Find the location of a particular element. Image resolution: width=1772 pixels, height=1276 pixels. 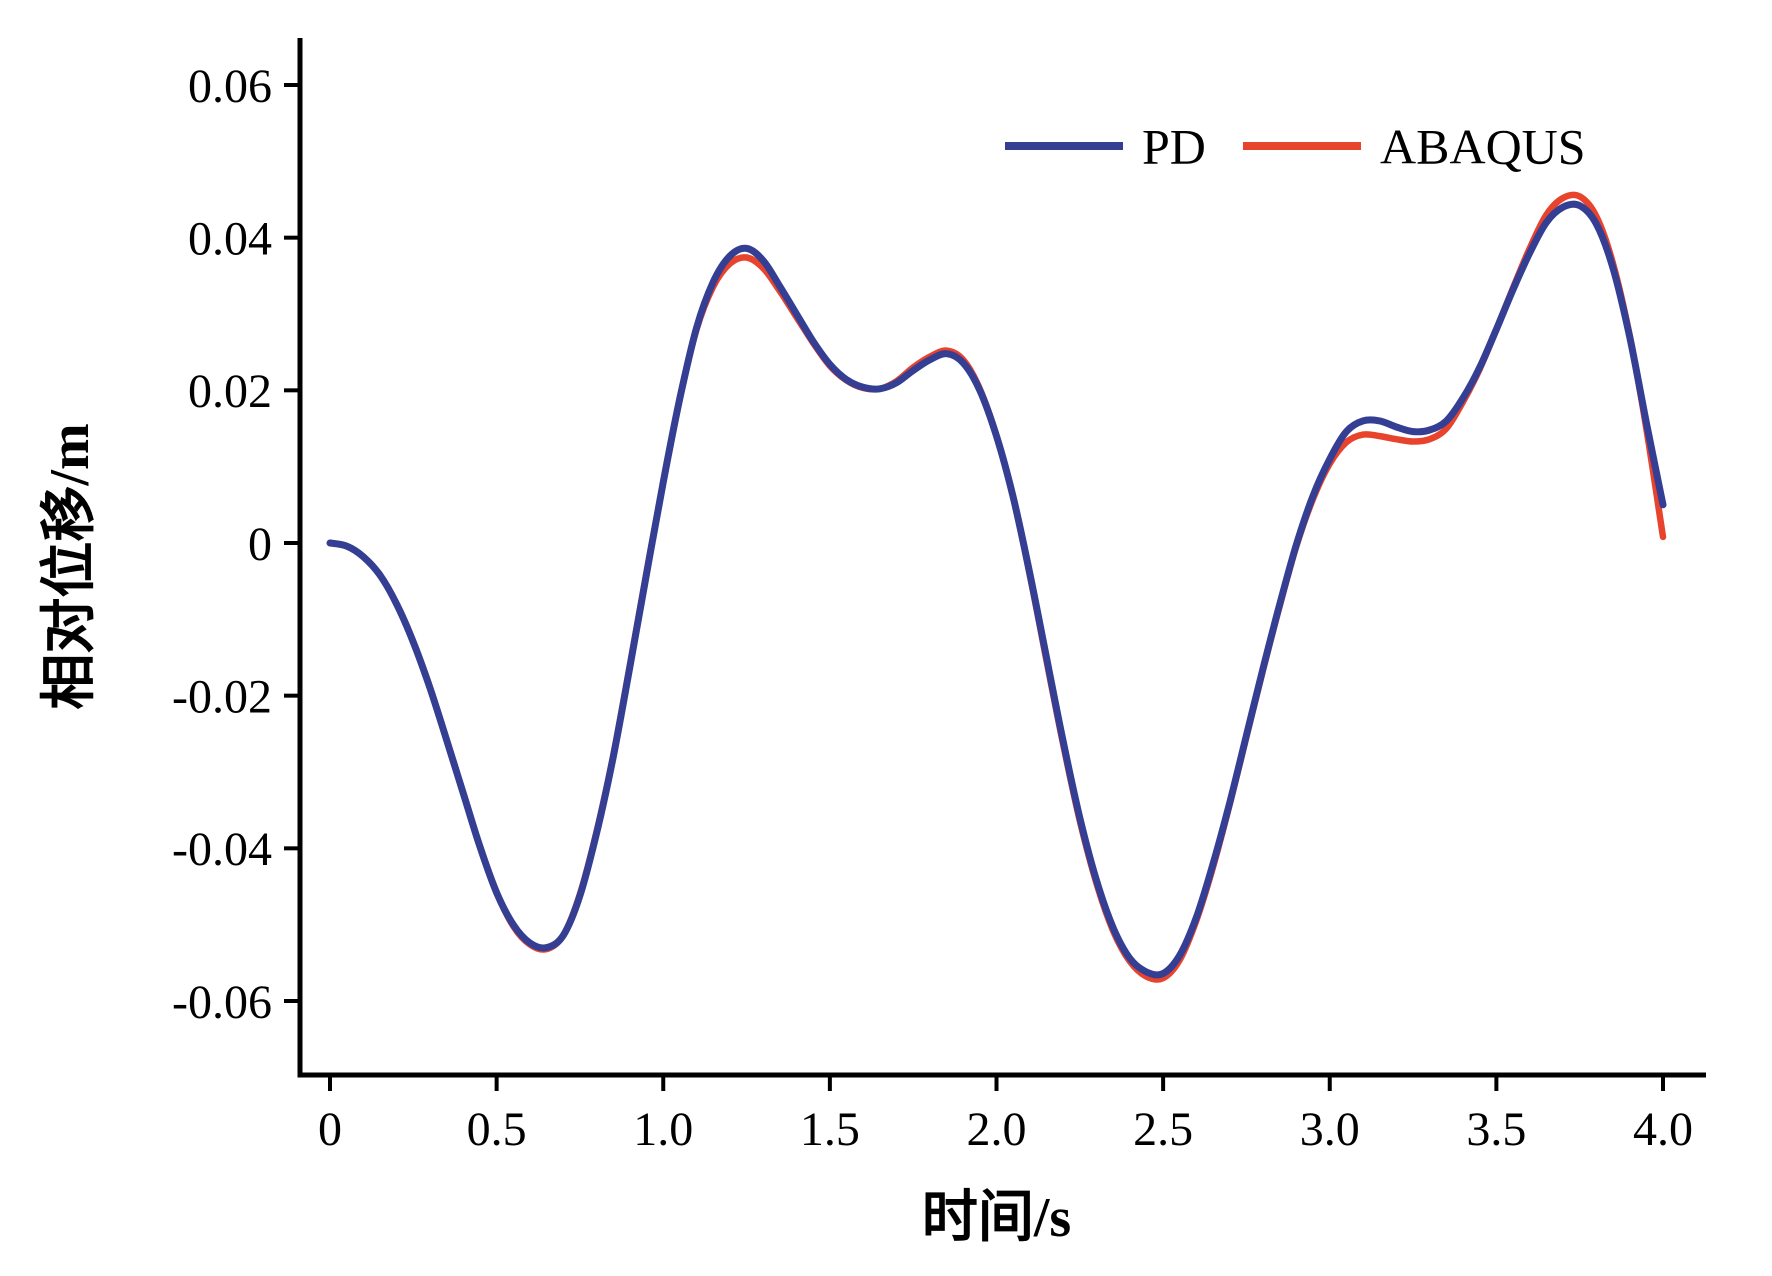

y-tick-label: -0.04 is located at coordinates (222, 849).